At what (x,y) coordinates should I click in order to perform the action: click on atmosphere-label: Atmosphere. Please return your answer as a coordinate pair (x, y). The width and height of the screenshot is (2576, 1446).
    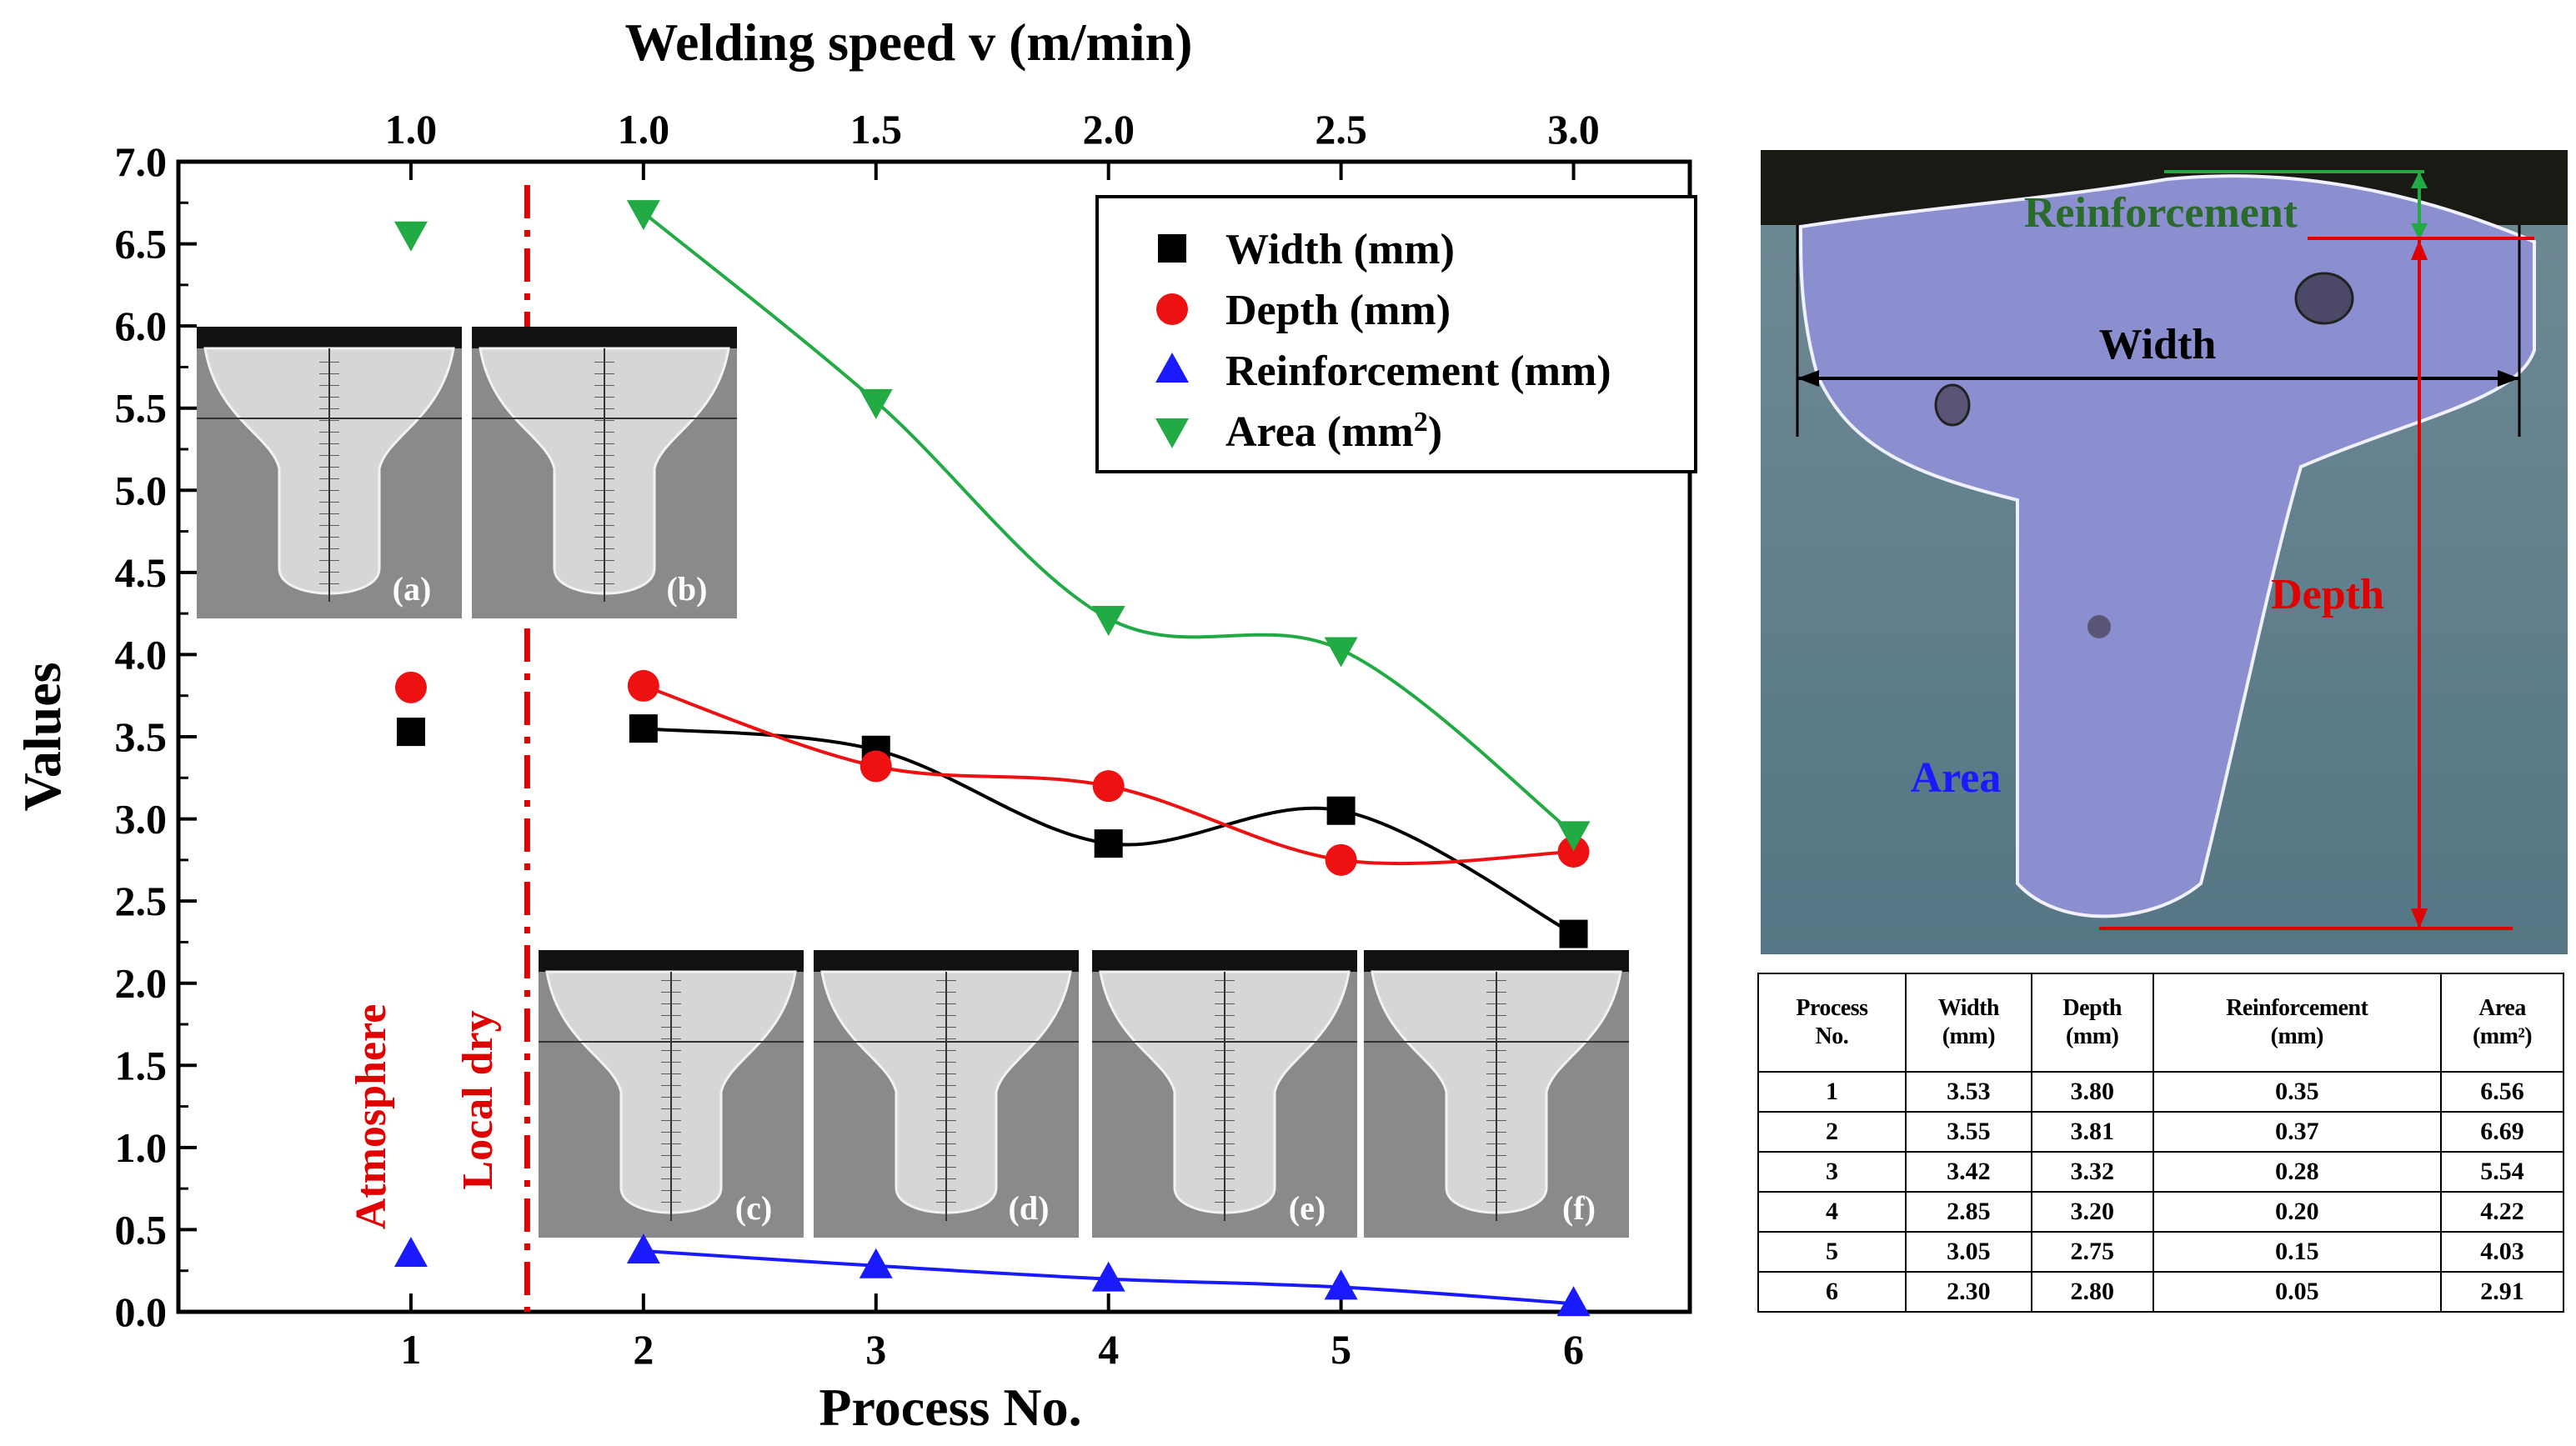
    Looking at the image, I should click on (371, 1117).